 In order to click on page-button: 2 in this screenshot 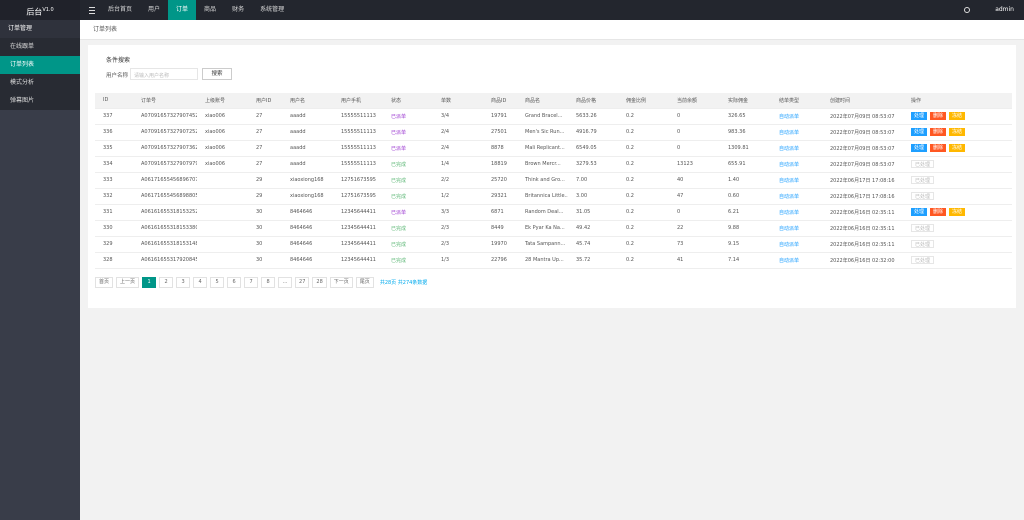, I will do `click(166, 282)`.